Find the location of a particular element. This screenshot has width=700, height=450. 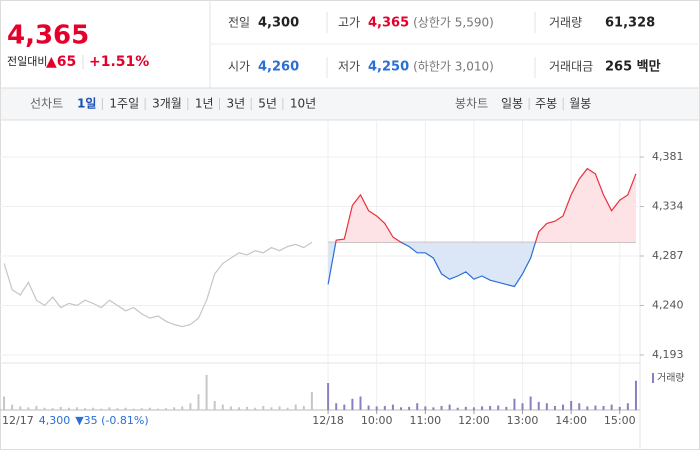

stat-label: 고가 is located at coordinates (349, 23).